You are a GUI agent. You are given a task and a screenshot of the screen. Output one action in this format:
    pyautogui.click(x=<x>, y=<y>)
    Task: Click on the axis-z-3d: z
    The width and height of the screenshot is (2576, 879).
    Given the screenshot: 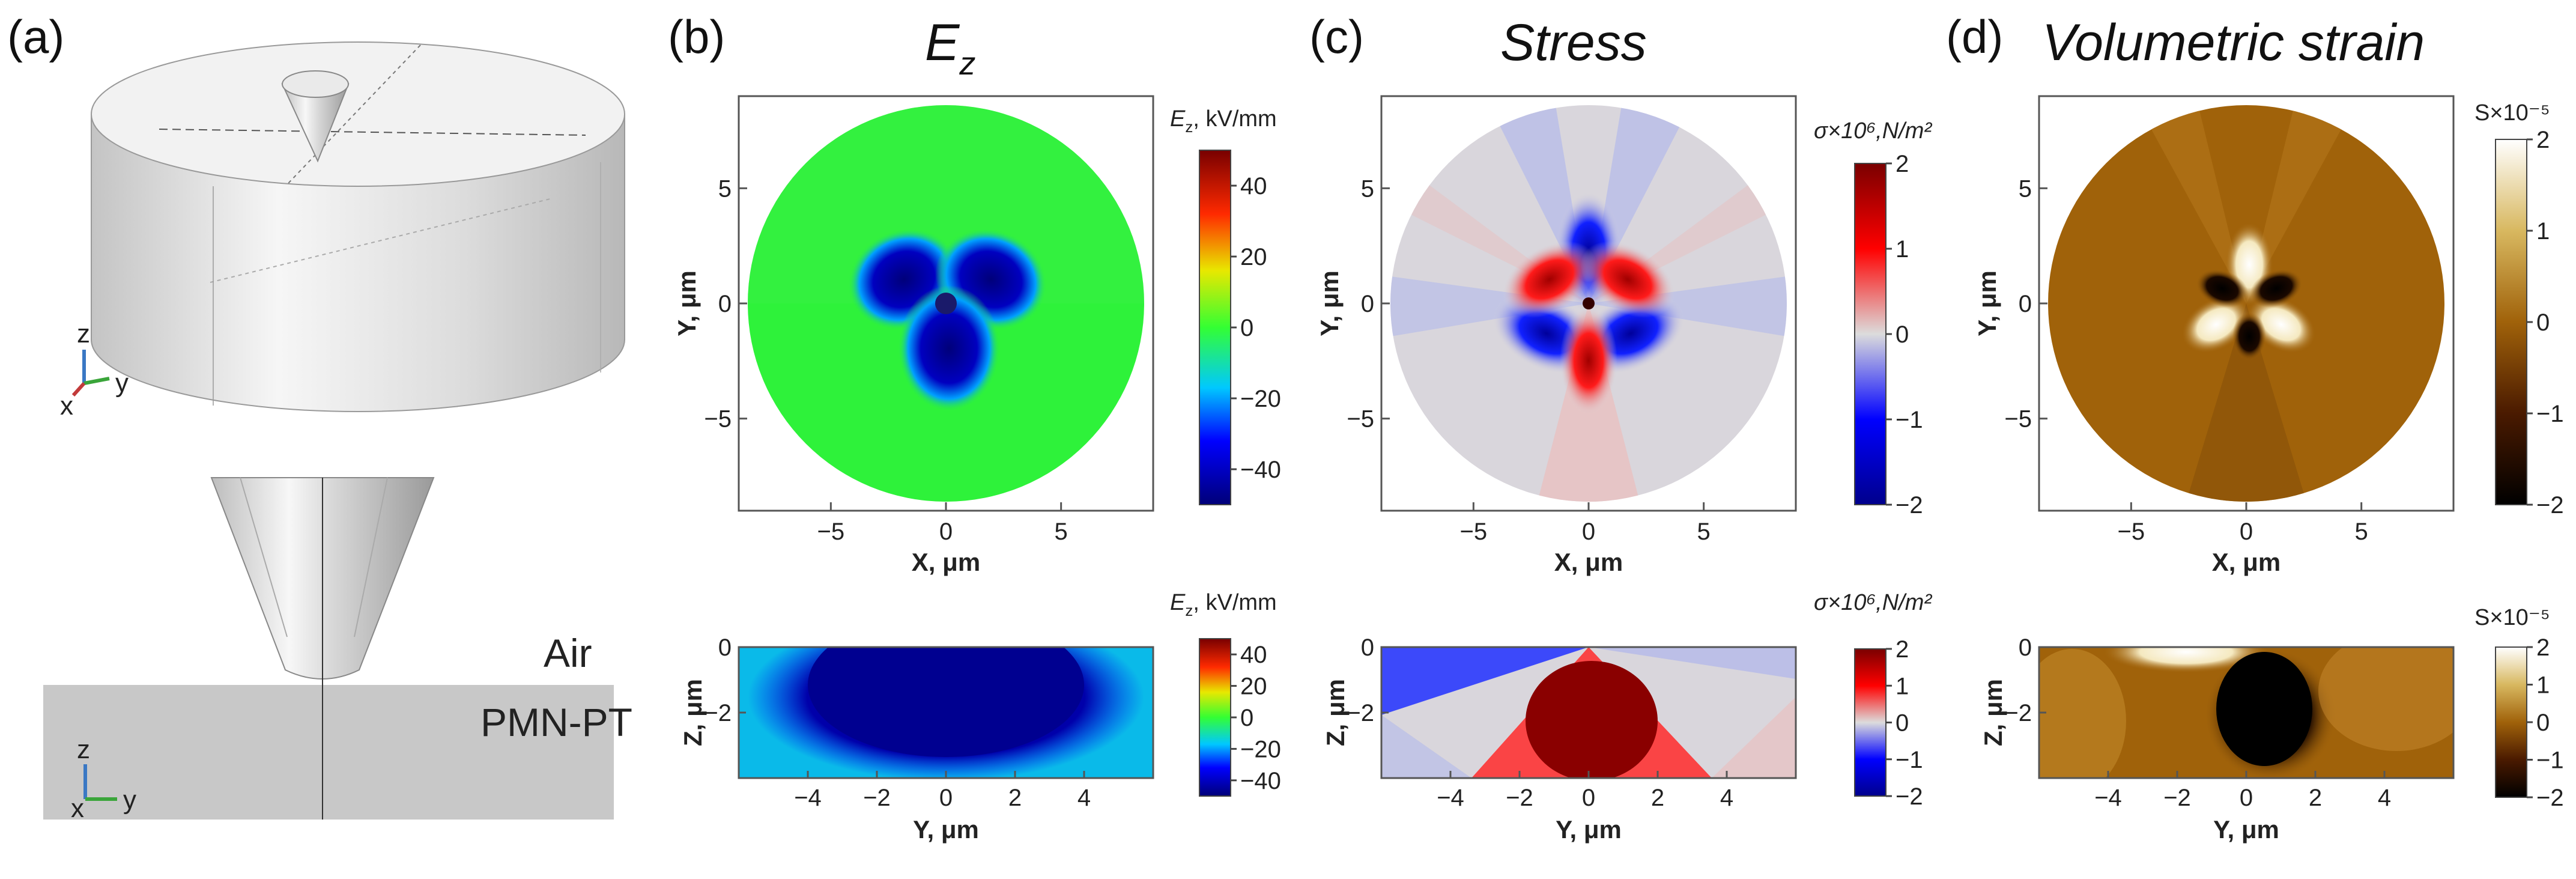 What is the action you would take?
    pyautogui.click(x=83, y=333)
    